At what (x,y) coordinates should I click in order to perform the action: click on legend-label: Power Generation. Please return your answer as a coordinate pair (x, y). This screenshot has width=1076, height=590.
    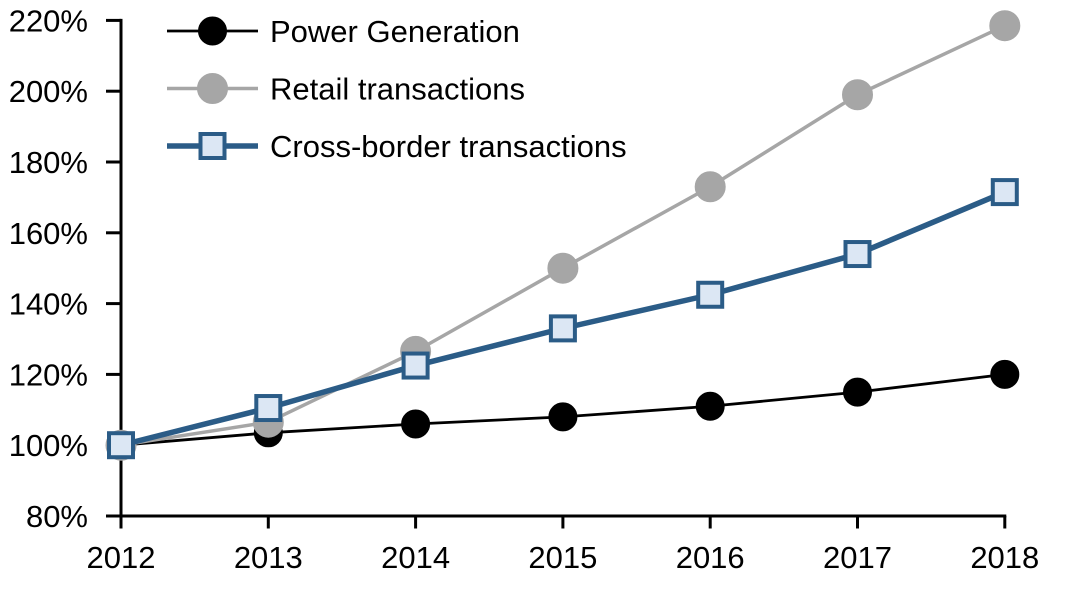
    Looking at the image, I should click on (395, 31).